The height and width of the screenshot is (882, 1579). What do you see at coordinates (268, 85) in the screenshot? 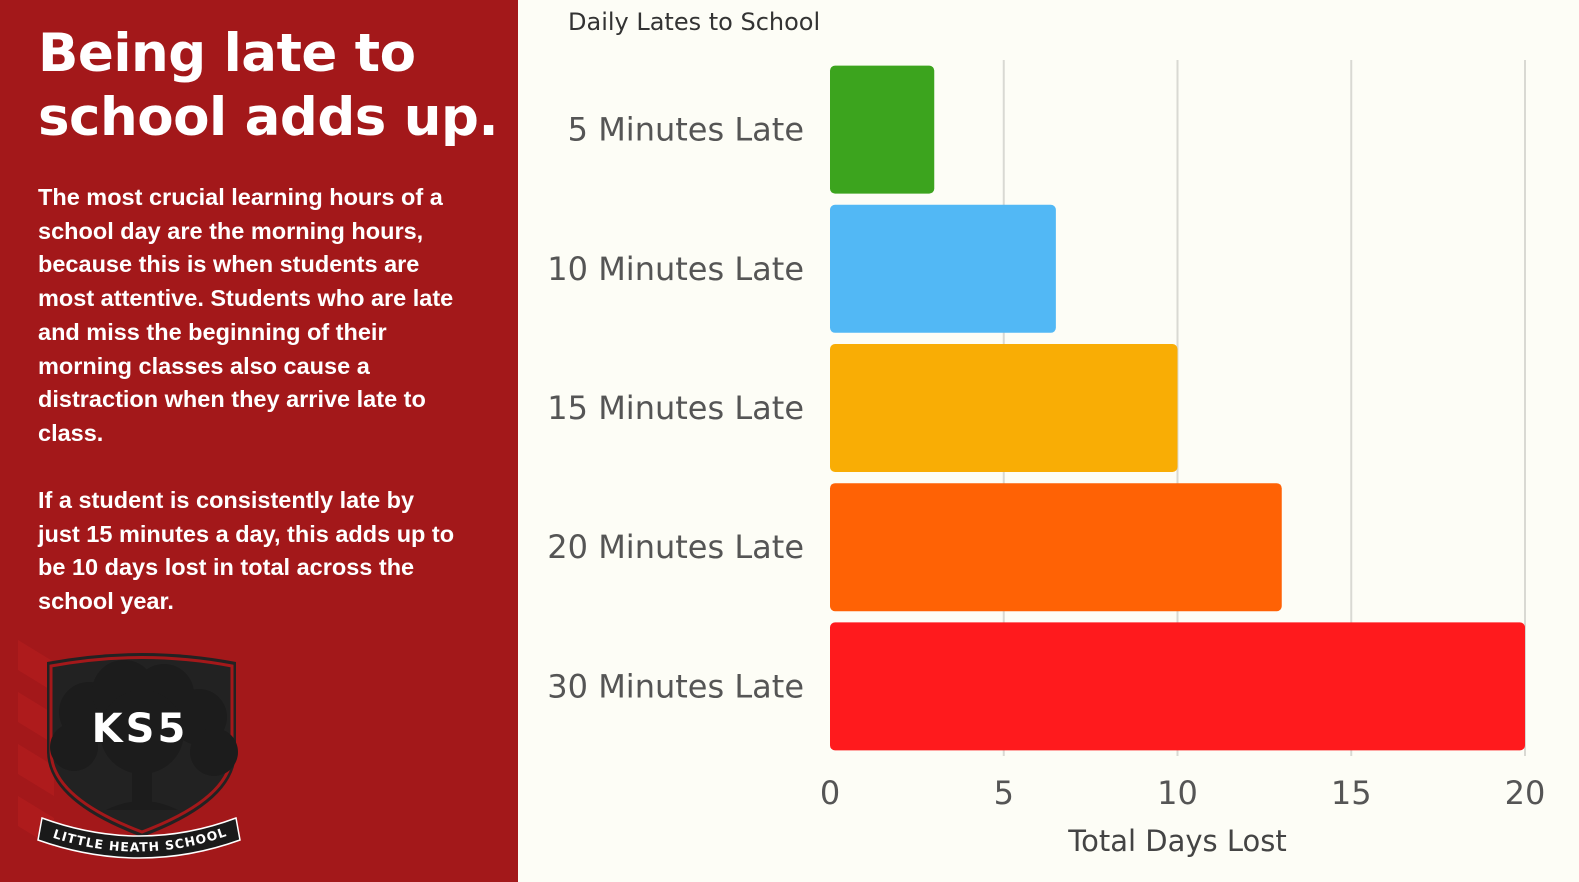
I see `headline: Being late to school adds up.` at bounding box center [268, 85].